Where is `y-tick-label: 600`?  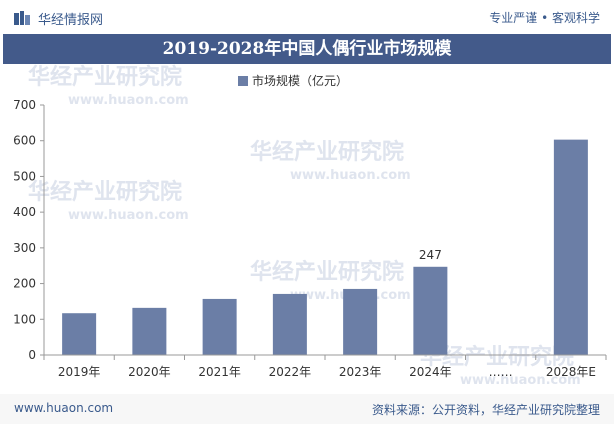
y-tick-label: 600 is located at coordinates (24, 141).